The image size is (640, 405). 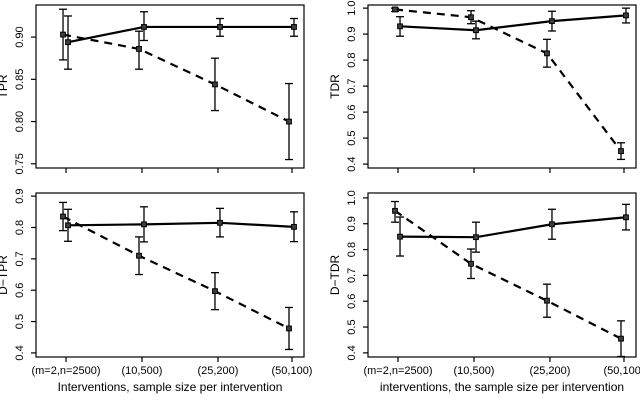 I want to click on y-axis-tick-label: 0.90, so click(x=20, y=36).